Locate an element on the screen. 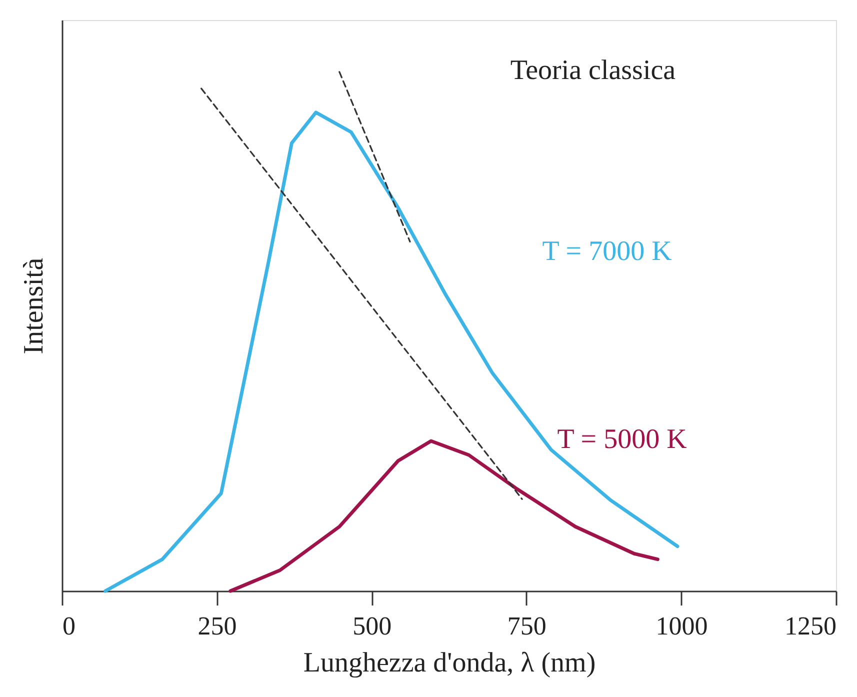  x-tick-label: 1250 is located at coordinates (810, 626).